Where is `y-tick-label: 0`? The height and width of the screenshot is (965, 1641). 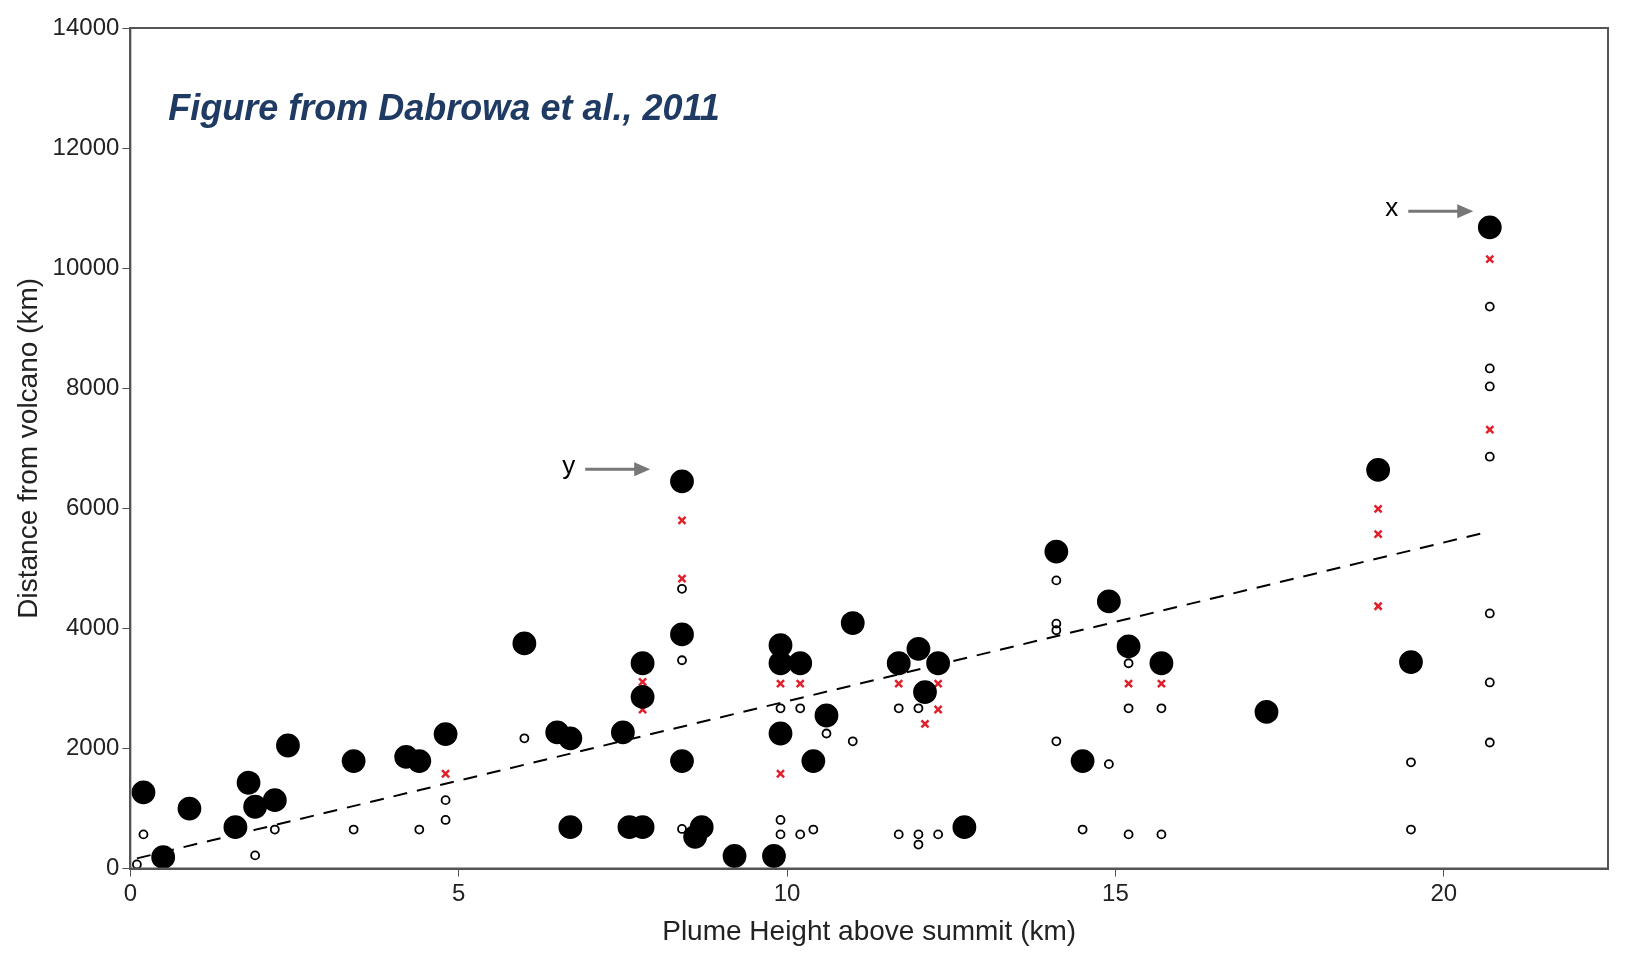 y-tick-label: 0 is located at coordinates (112, 867).